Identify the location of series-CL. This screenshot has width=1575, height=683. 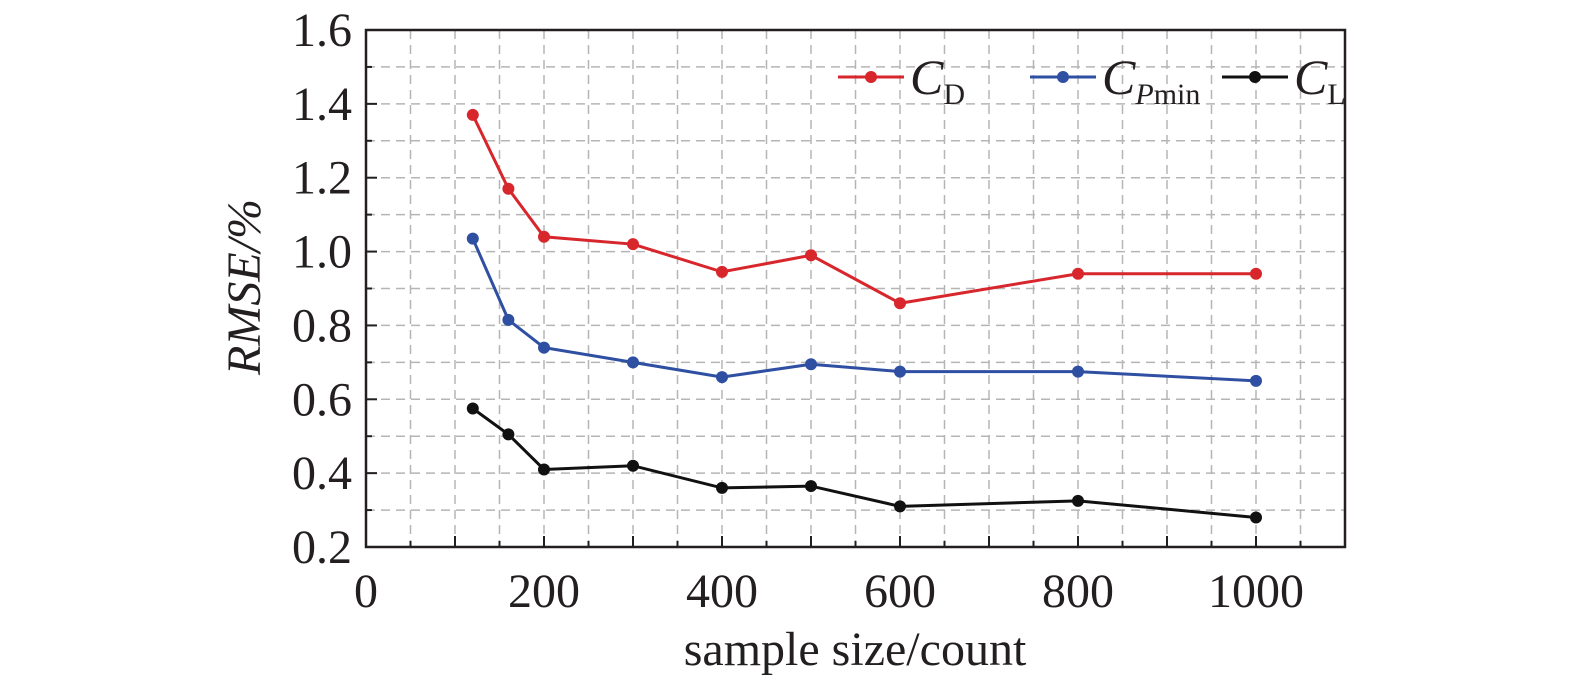
(864, 463).